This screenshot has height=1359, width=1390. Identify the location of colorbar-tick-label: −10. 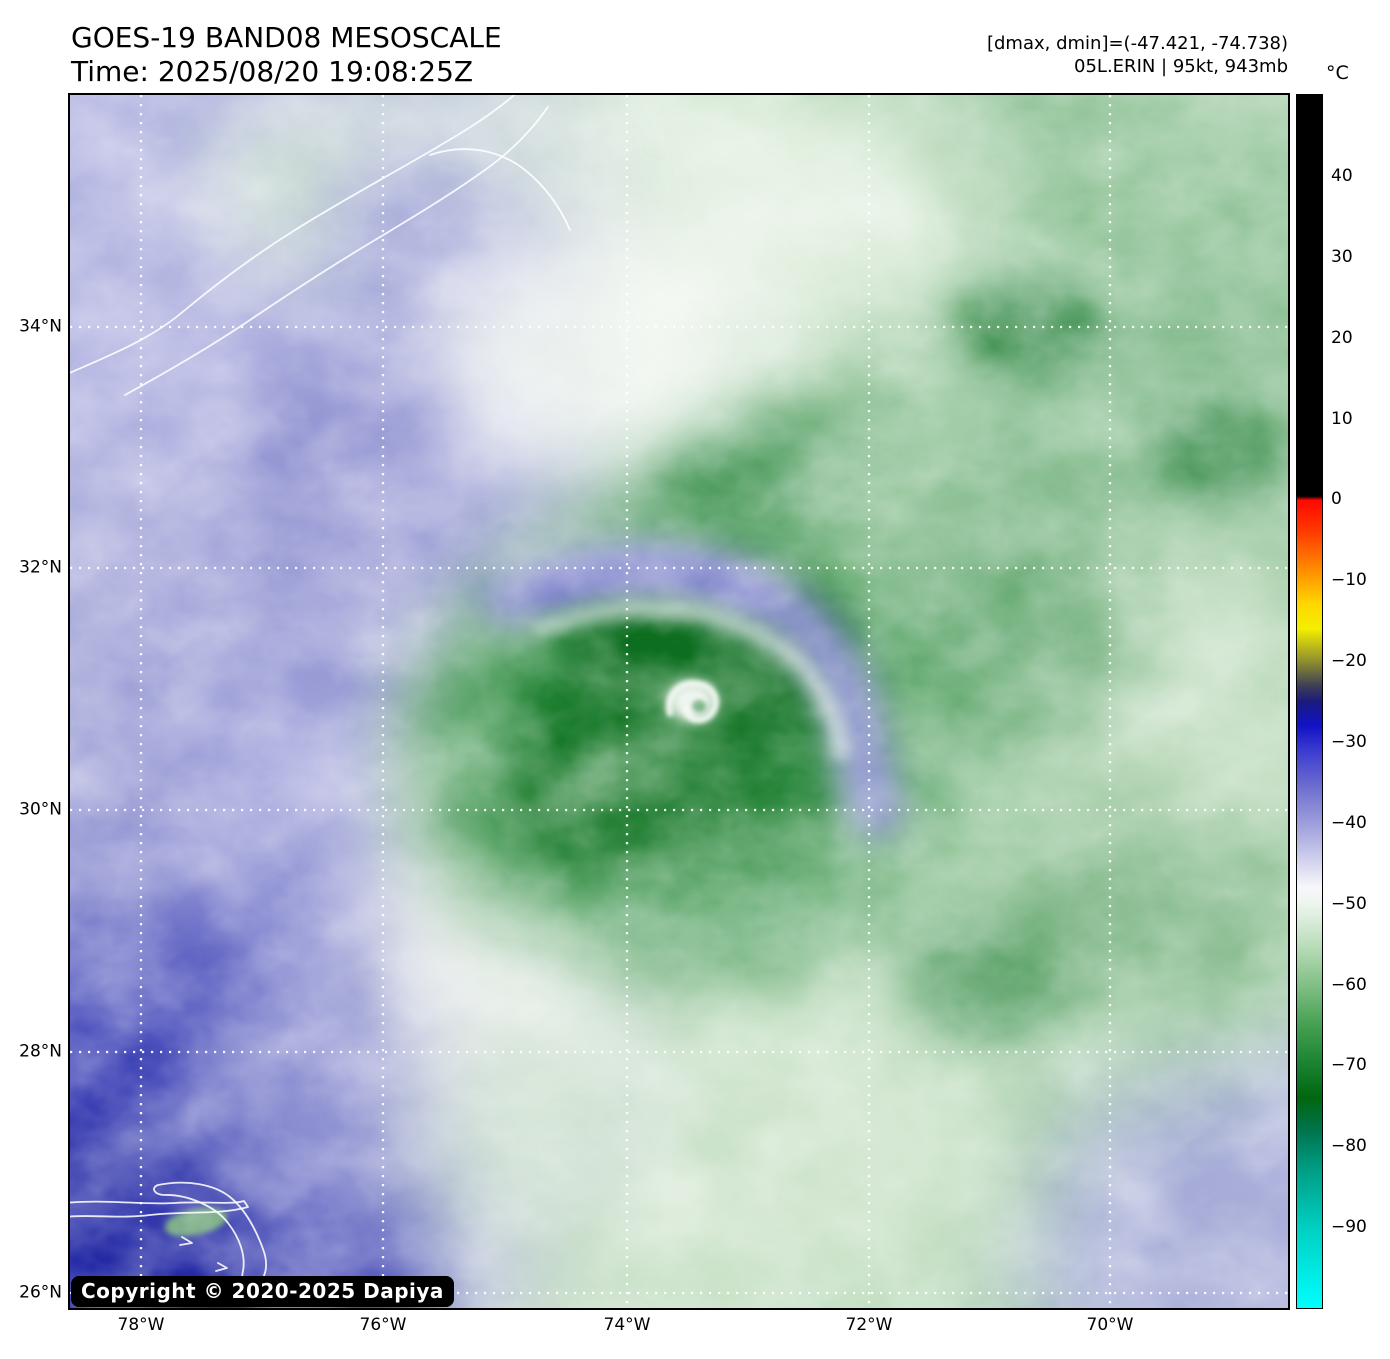
(1349, 580).